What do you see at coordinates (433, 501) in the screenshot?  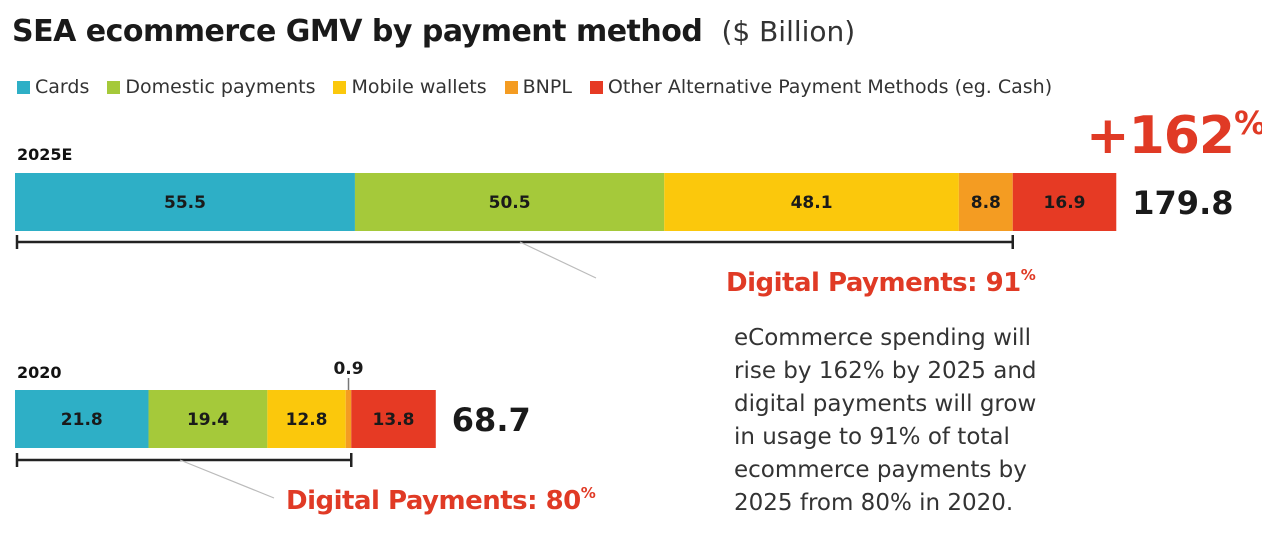 I see `digital-payments-2020-label: Digital Payments: 80` at bounding box center [433, 501].